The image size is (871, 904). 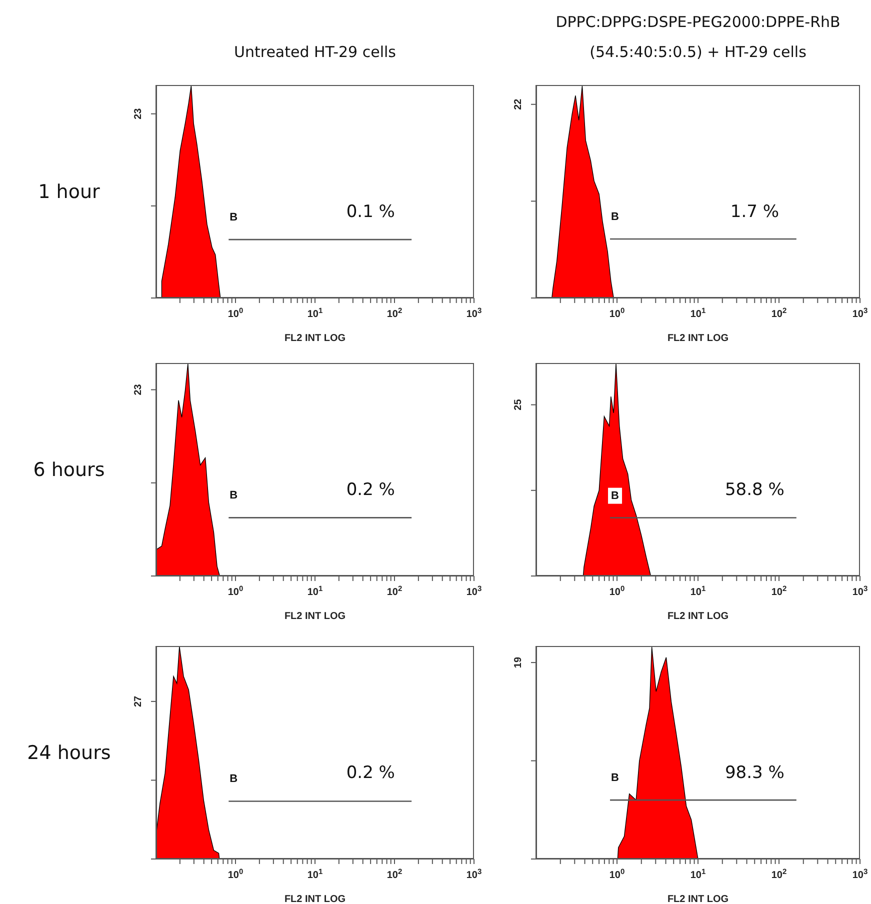 I want to click on y-axis-title: 6 hours, so click(x=69, y=470).